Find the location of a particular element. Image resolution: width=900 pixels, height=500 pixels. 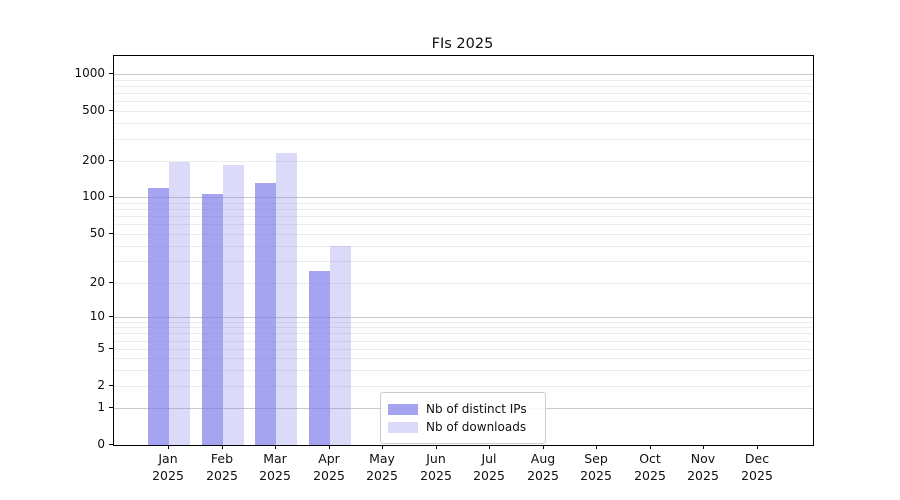

y-tick-label: 1000 is located at coordinates (89, 73).